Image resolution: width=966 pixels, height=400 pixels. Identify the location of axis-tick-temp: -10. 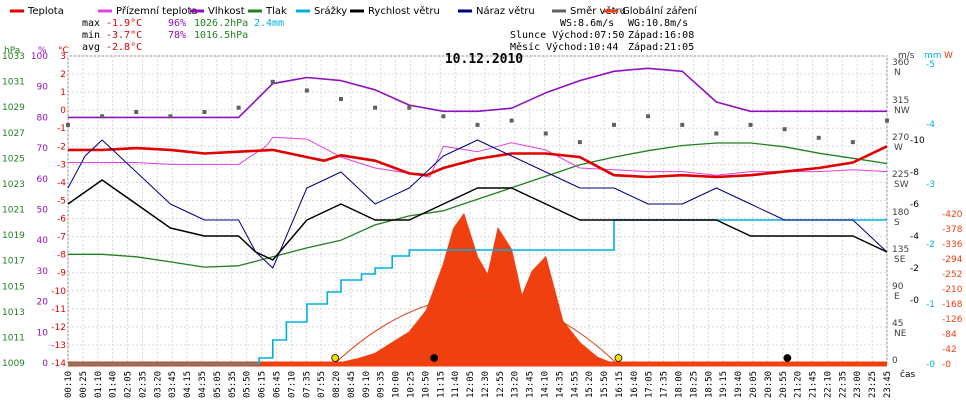
(58, 292).